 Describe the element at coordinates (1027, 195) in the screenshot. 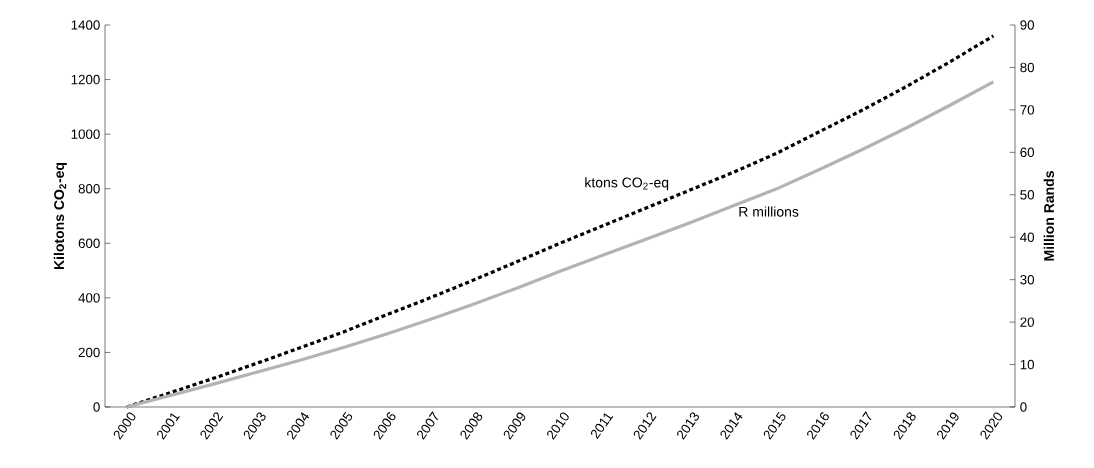

I see `y2-tick-label: 50` at that location.